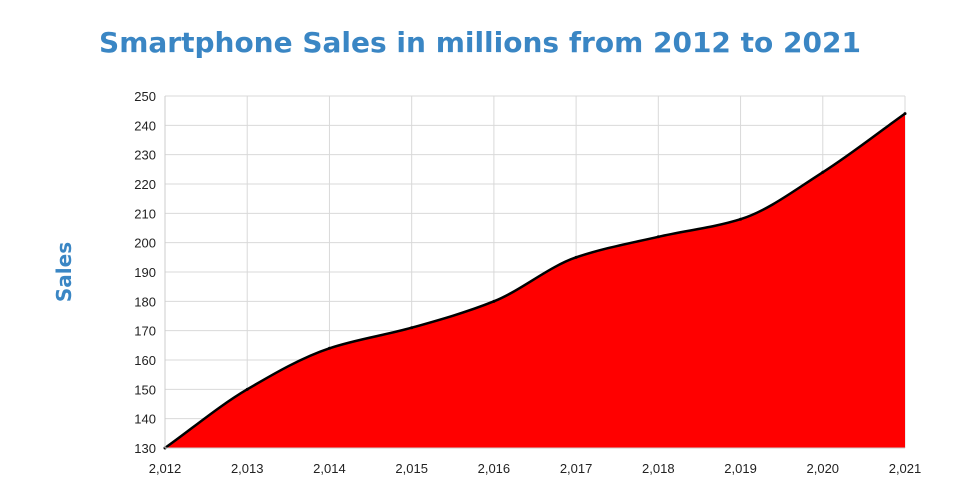  What do you see at coordinates (905, 468) in the screenshot?
I see `x-tick-label: 2,021` at bounding box center [905, 468].